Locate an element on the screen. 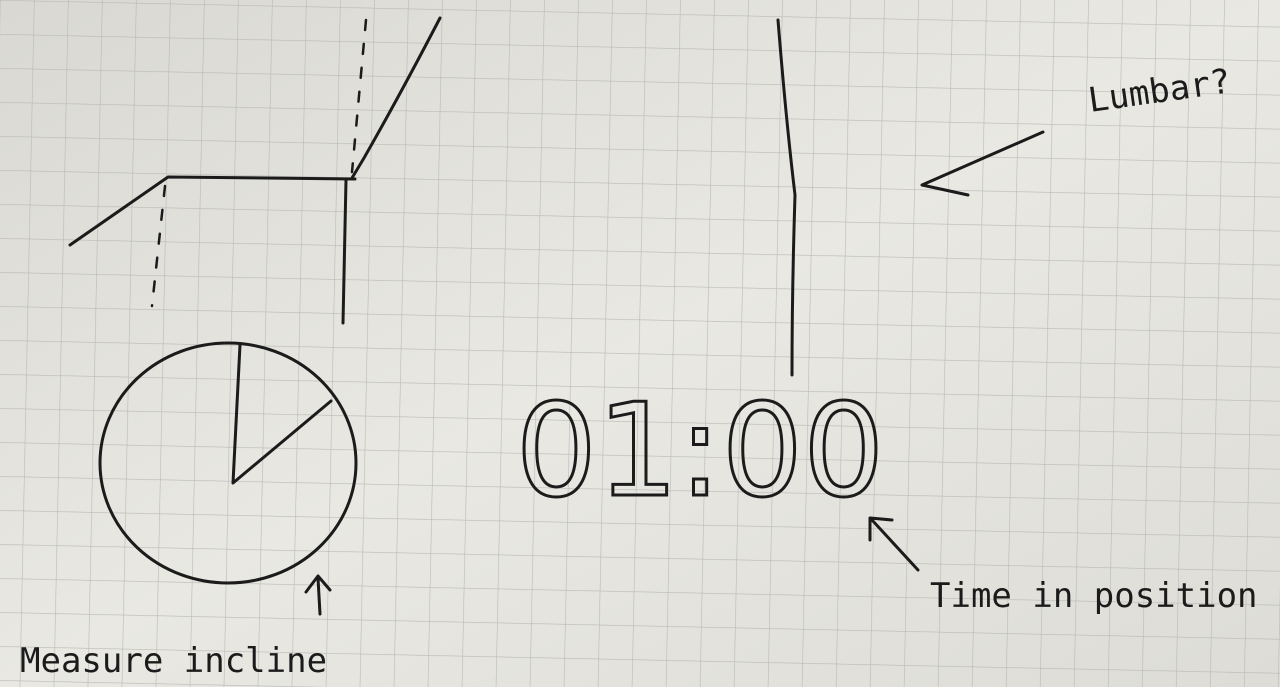 The height and width of the screenshot is (687, 1280). incline-arrow is located at coordinates (318, 595).